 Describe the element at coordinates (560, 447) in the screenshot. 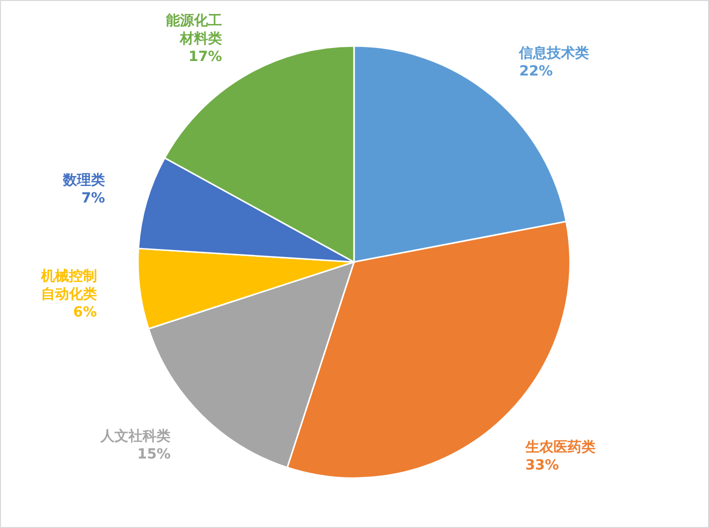

I see `slice-label: 生农医药类` at that location.